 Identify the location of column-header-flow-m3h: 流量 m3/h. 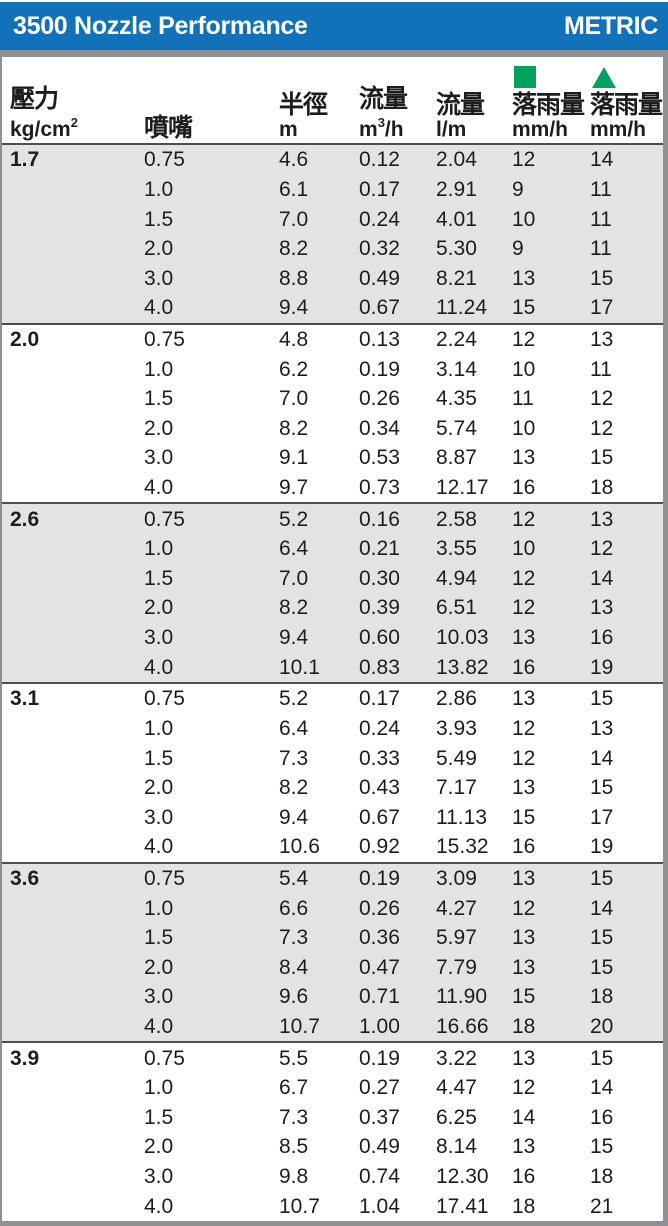
(397, 114).